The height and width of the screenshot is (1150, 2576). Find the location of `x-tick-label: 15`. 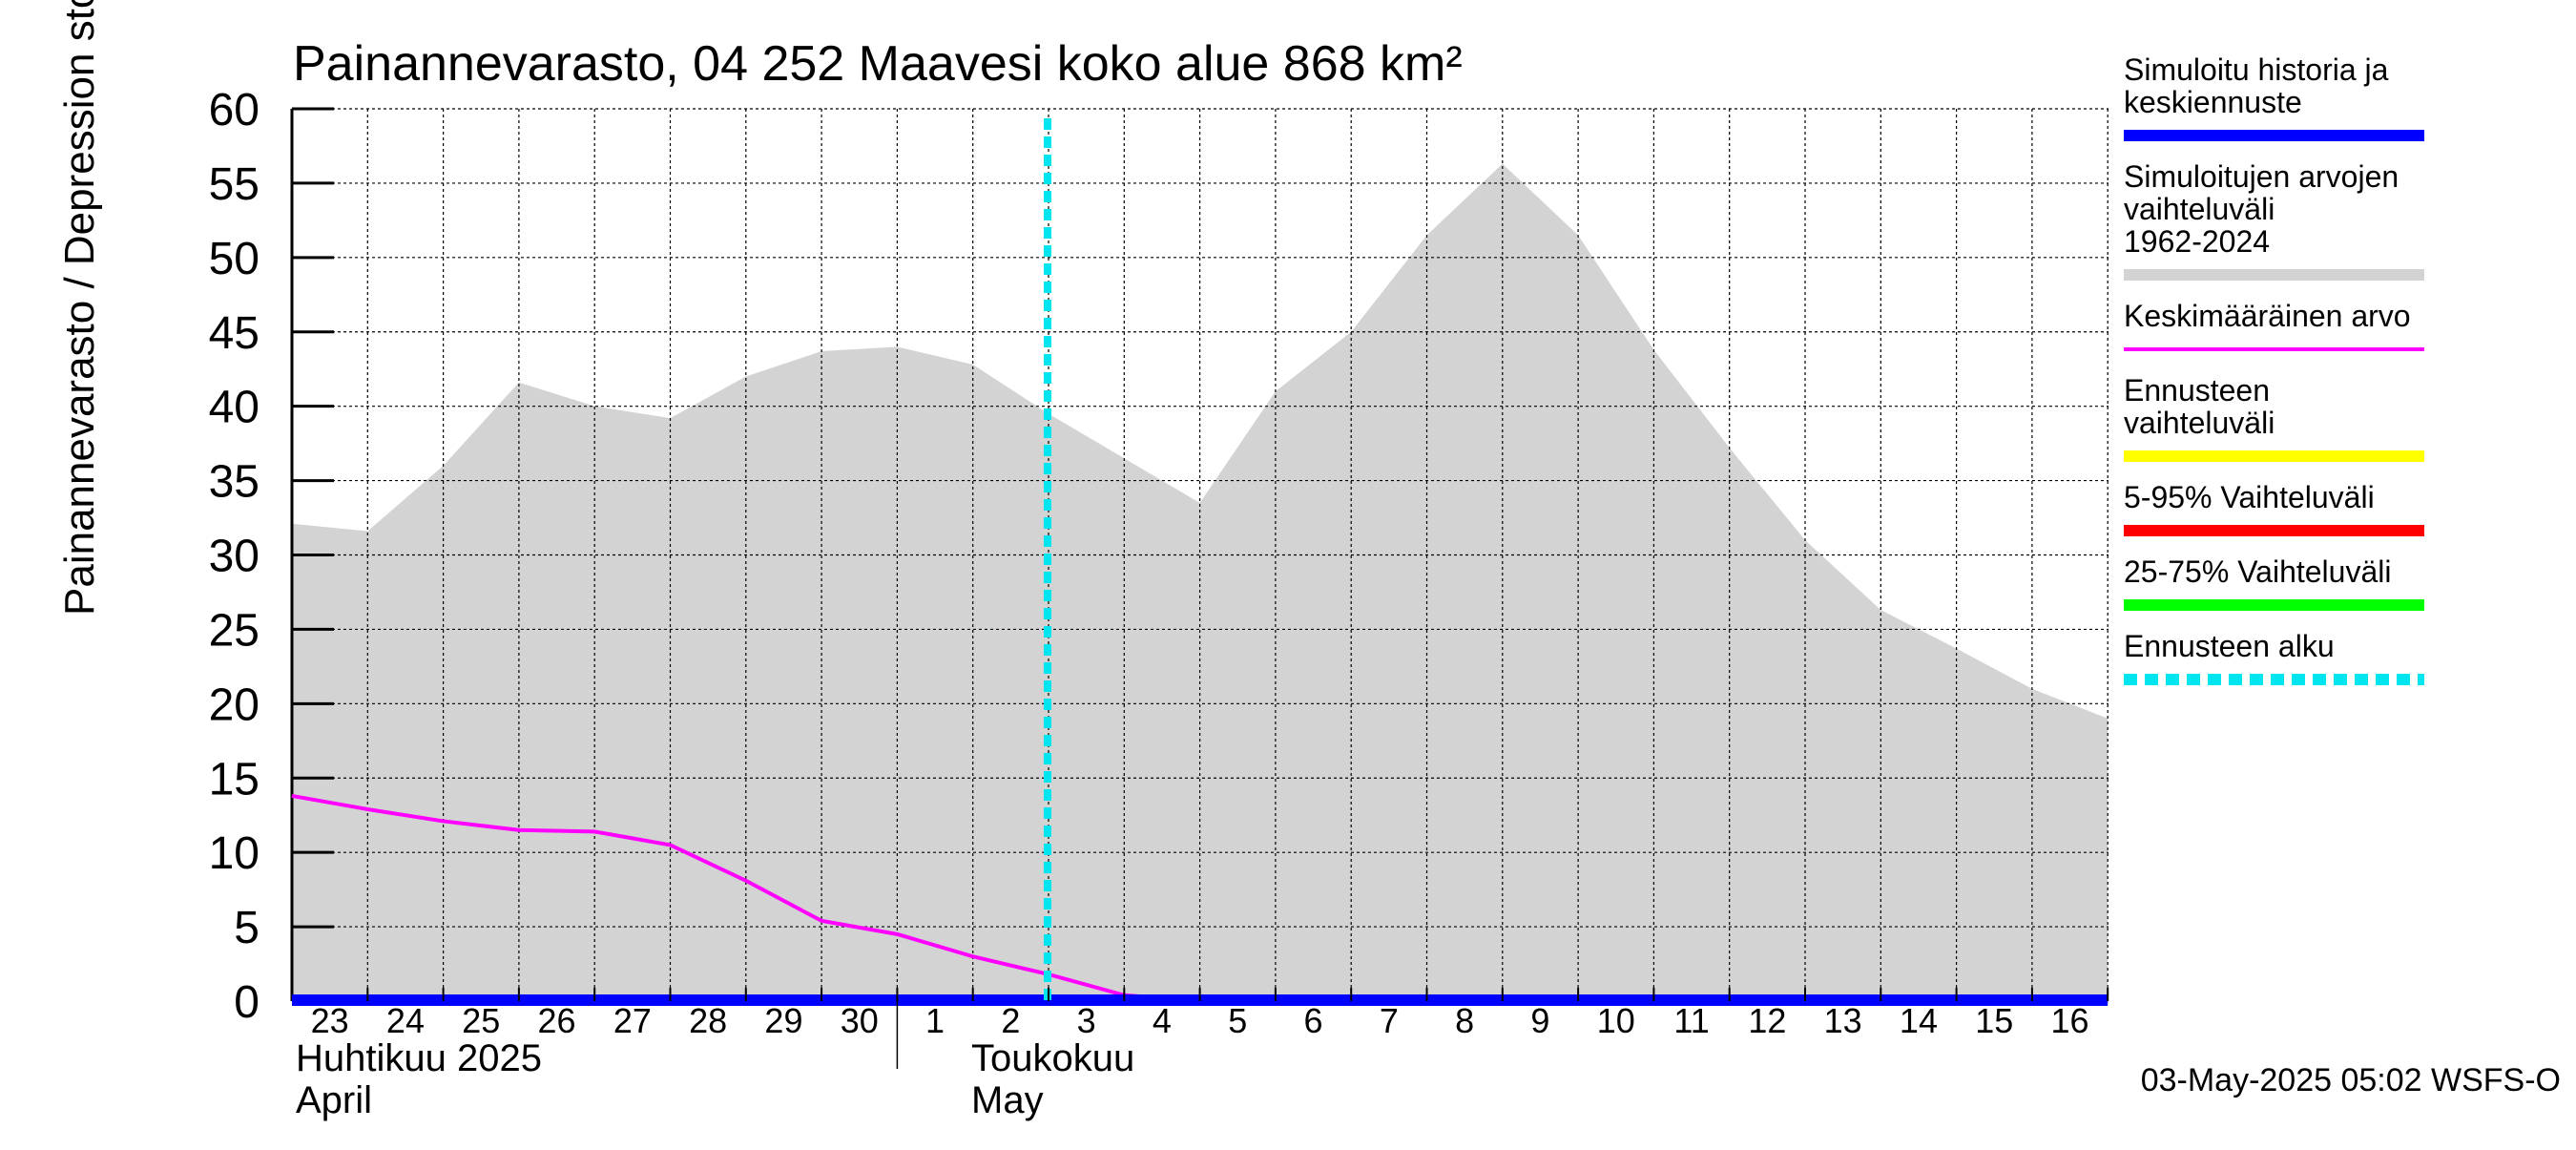

x-tick-label: 15 is located at coordinates (1994, 1020).